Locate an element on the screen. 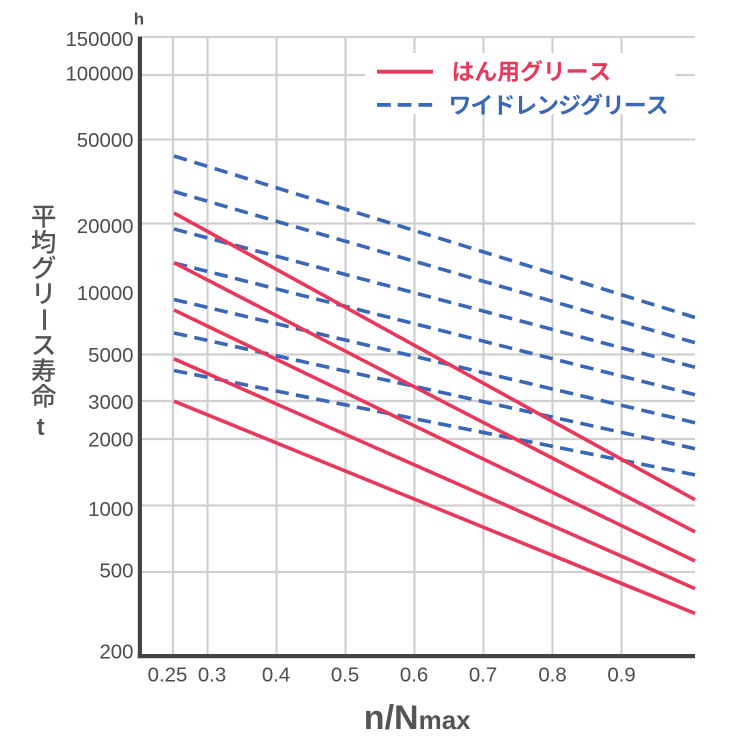 This screenshot has height=754, width=737. svg-text: 0.5 is located at coordinates (345, 675).